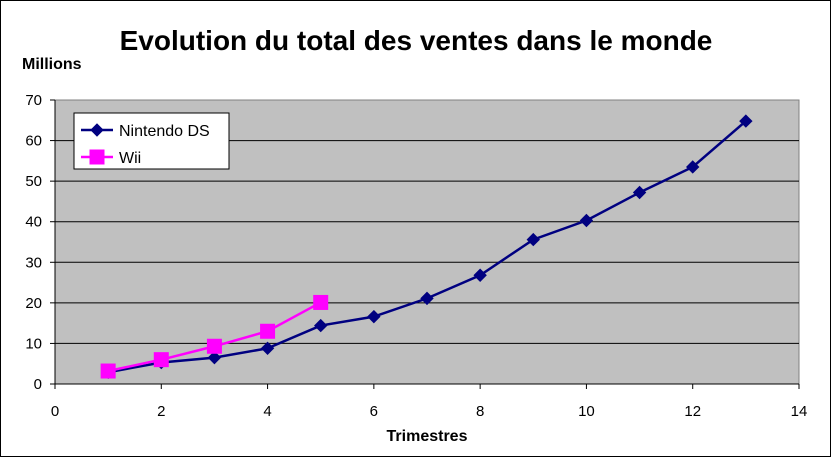 This screenshot has width=831, height=457. Describe the element at coordinates (374, 411) in the screenshot. I see `x-tick-label: 6` at that location.